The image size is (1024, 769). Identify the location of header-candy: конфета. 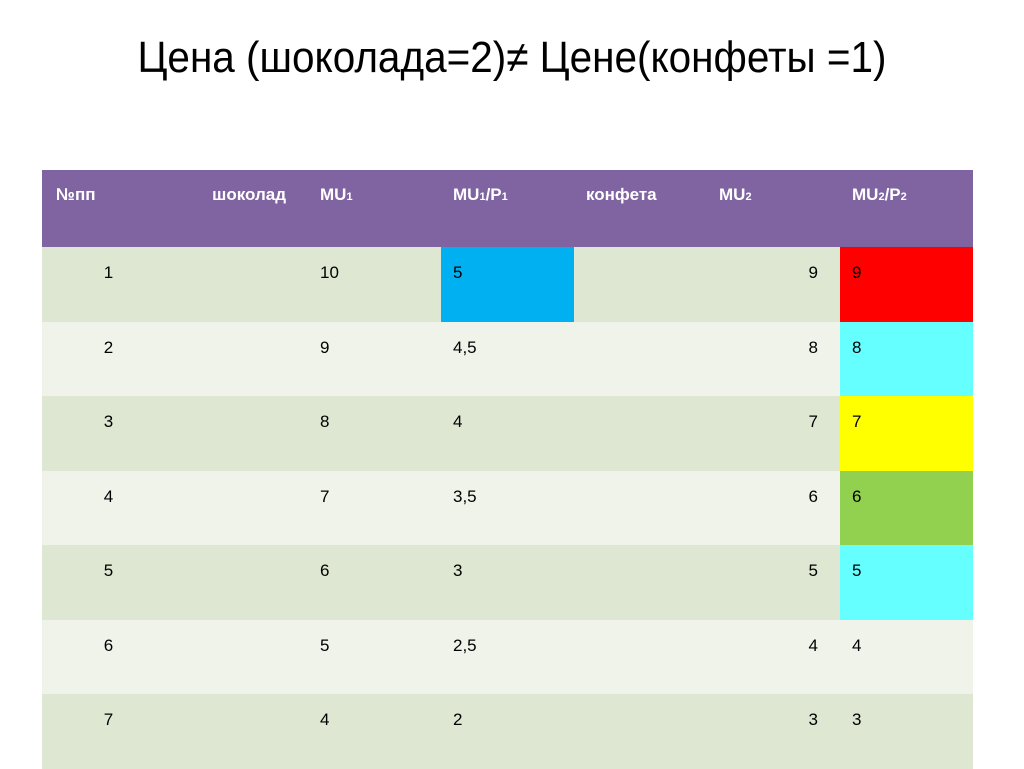
(640, 208).